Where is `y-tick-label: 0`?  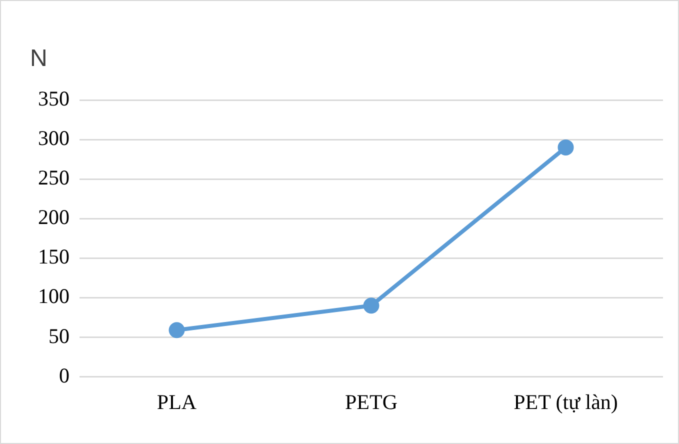 y-tick-label: 0 is located at coordinates (64, 375).